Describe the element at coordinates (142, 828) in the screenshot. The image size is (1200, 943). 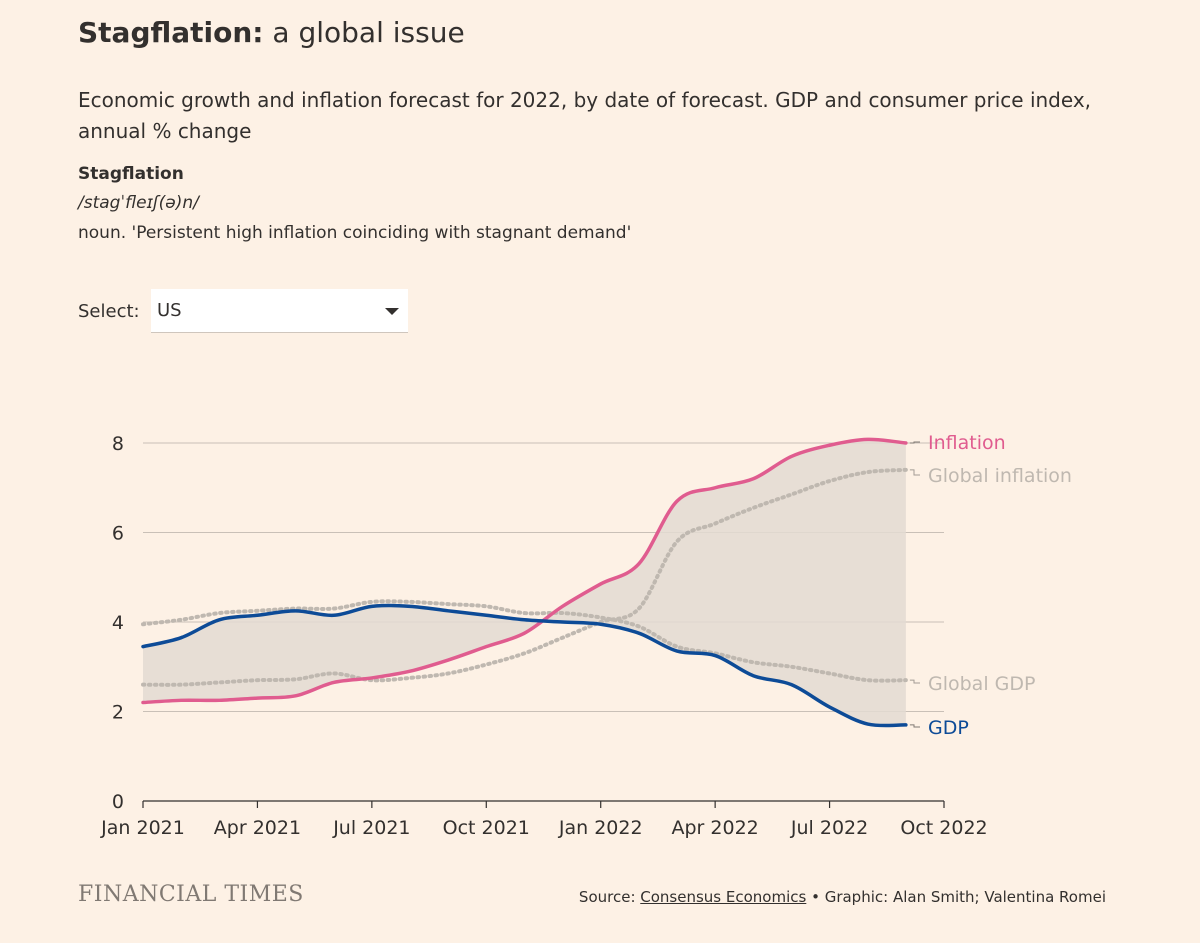
I see `x-tick-label: Jan 2021` at that location.